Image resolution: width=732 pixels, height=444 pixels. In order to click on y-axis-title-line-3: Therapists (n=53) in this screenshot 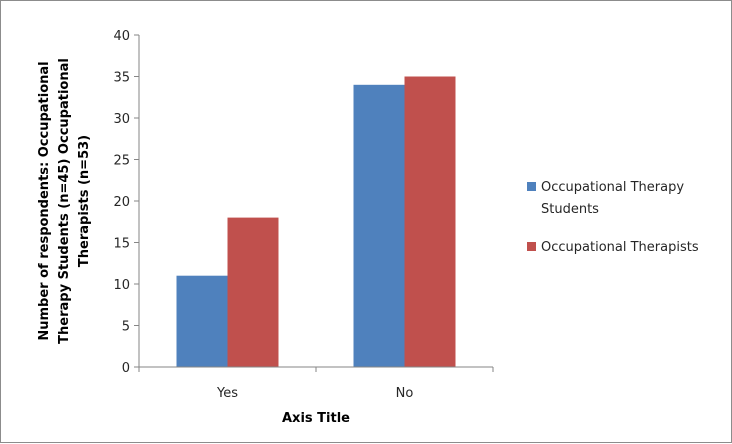, I will do `click(84, 201)`.